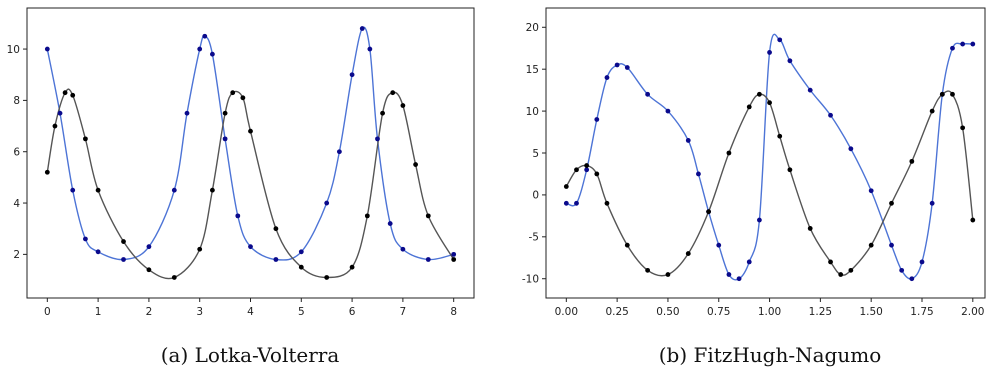 The height and width of the screenshot is (372, 988). I want to click on fitzhugh-nagumo-x-tick-label: 0.25, so click(616, 312).